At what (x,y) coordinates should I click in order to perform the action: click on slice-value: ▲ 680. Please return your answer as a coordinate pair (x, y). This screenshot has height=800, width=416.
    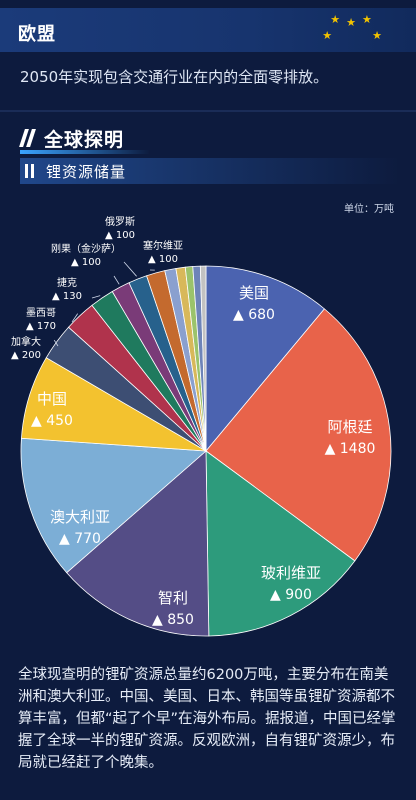
    Looking at the image, I should click on (254, 315).